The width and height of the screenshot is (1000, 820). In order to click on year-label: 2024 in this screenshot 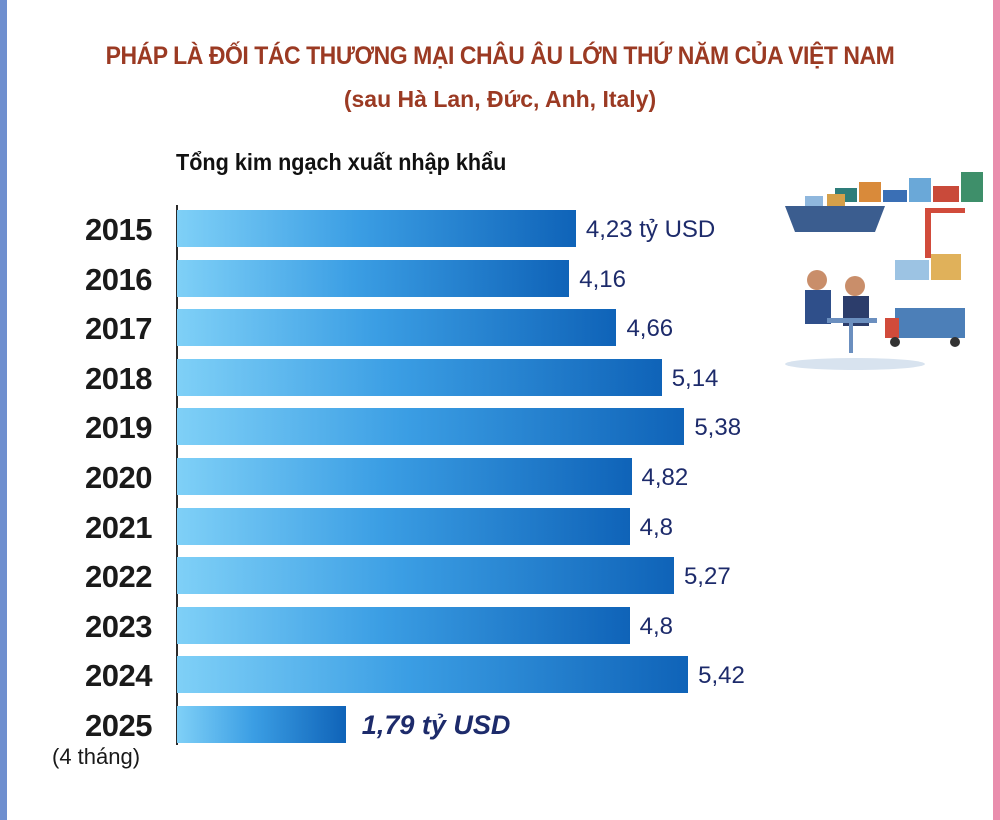, I will do `click(118, 676)`.